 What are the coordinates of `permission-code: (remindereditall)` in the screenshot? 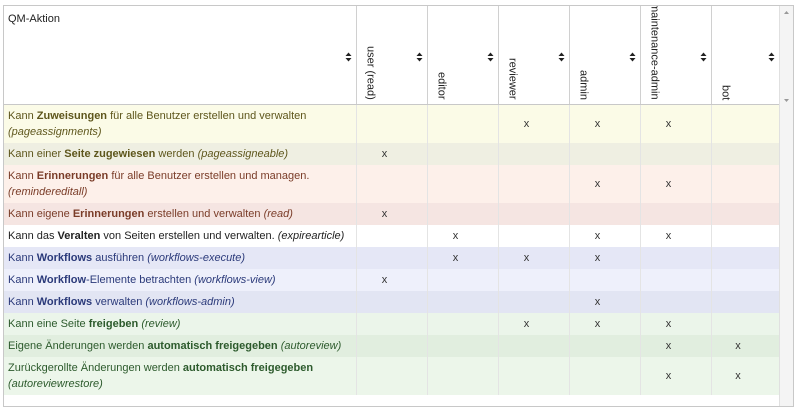 It's located at (48, 192).